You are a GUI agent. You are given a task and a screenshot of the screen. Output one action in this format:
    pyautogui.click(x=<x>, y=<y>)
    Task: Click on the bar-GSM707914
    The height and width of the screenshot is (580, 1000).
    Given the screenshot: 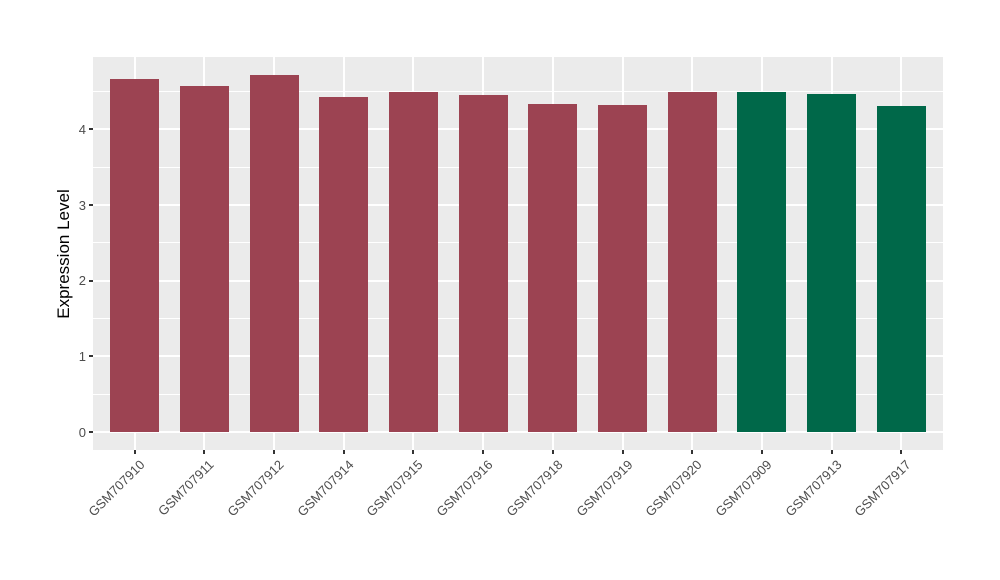 What is the action you would take?
    pyautogui.click(x=344, y=264)
    